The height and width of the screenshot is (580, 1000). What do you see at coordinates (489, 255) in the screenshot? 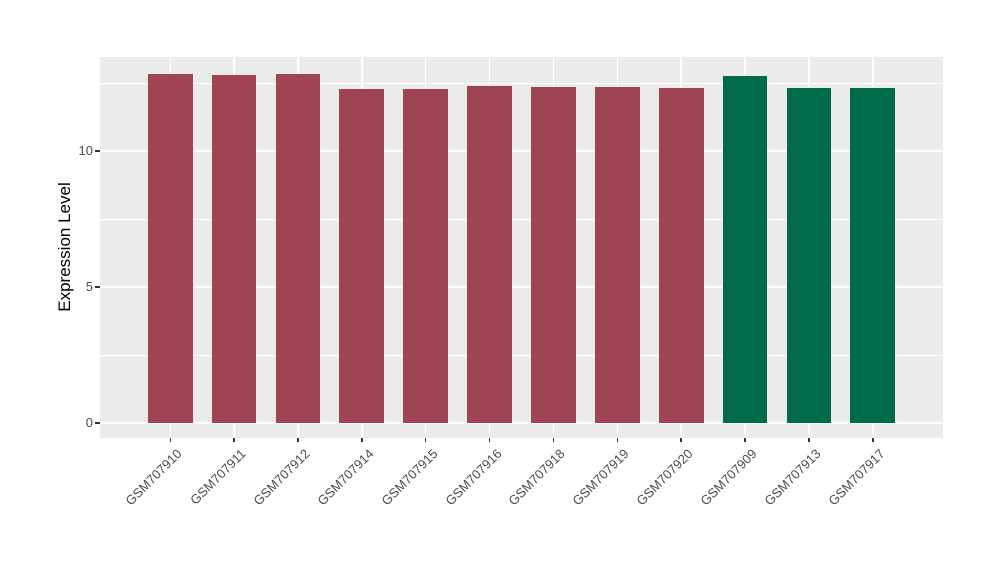
I see `bar-GSM707916` at bounding box center [489, 255].